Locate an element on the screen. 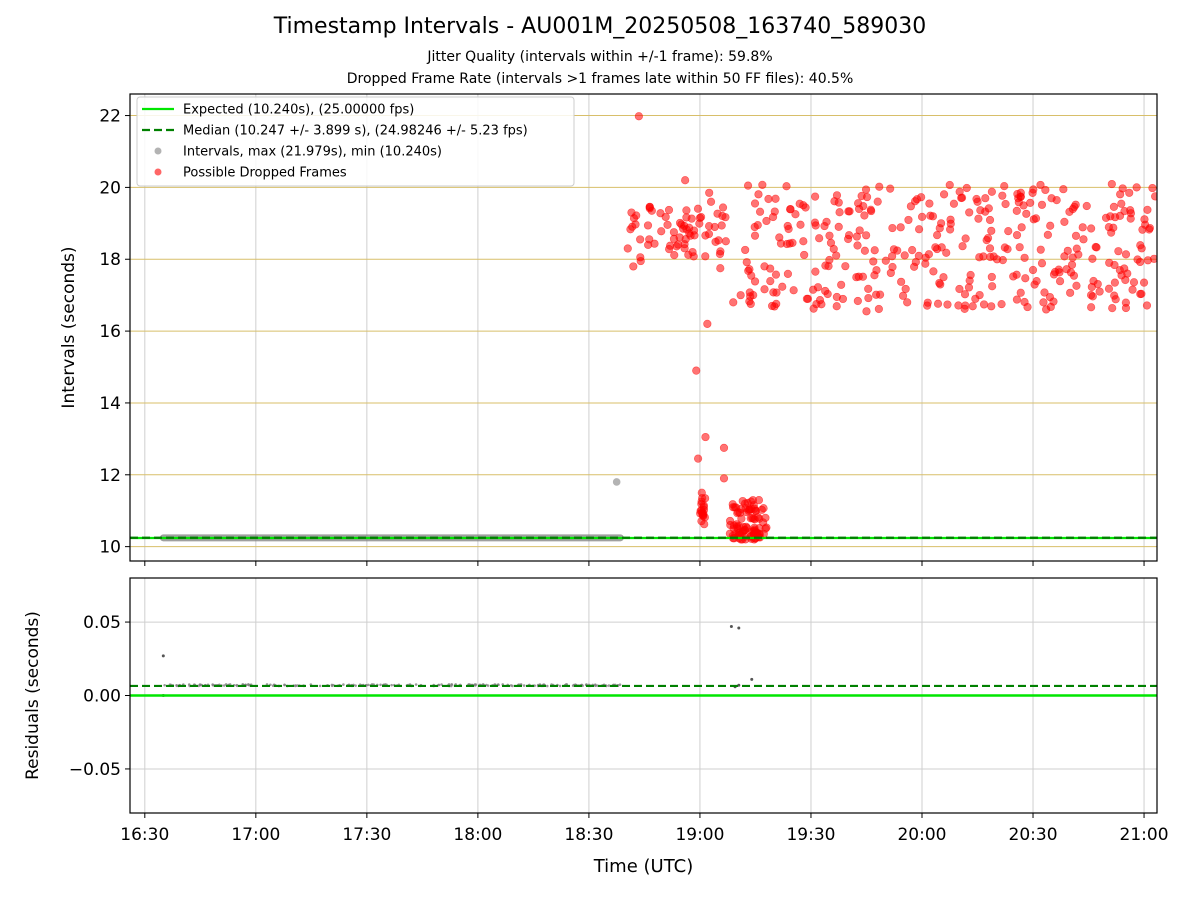 Image resolution: width=1200 pixels, height=900 pixels. bottom-xtick-label: 16:30 is located at coordinates (144, 835).